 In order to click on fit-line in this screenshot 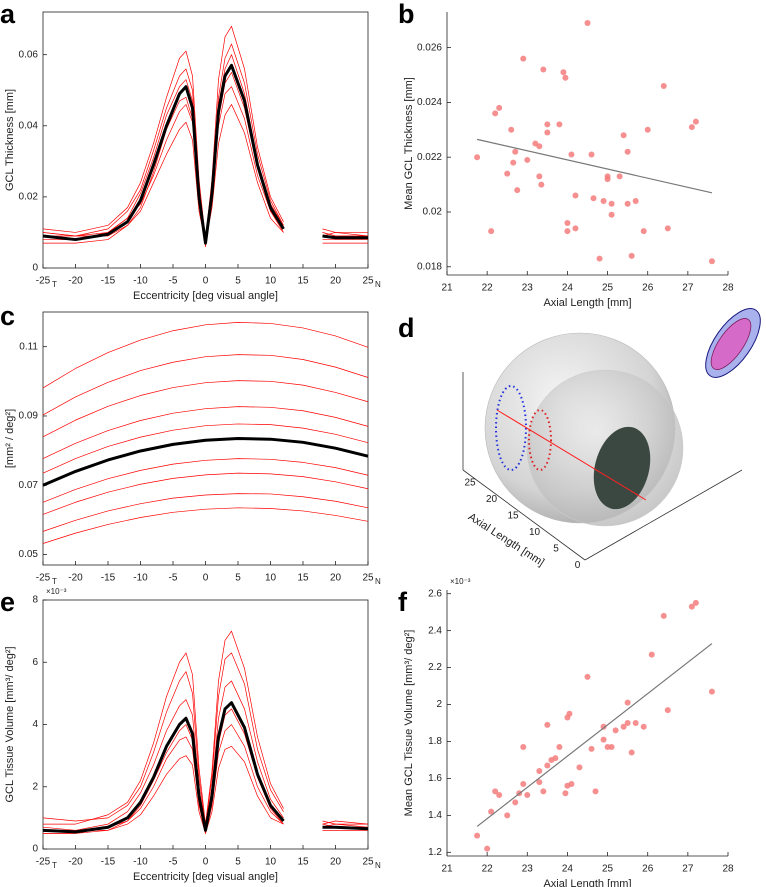, I will do `click(594, 735)`.